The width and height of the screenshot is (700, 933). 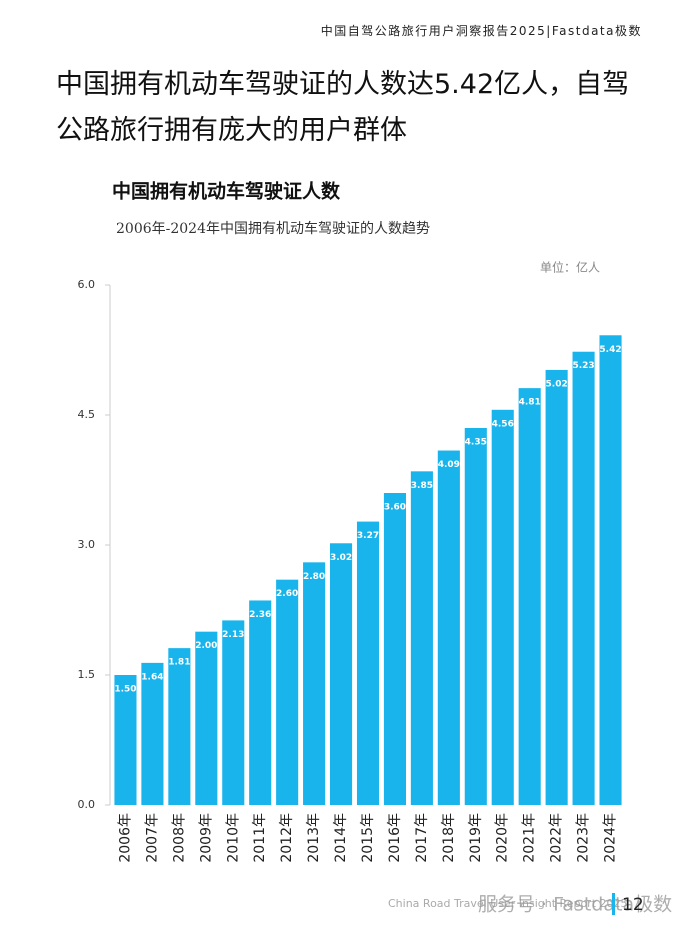 What do you see at coordinates (87, 544) in the screenshot?
I see `y-tick-label: 3.0` at bounding box center [87, 544].